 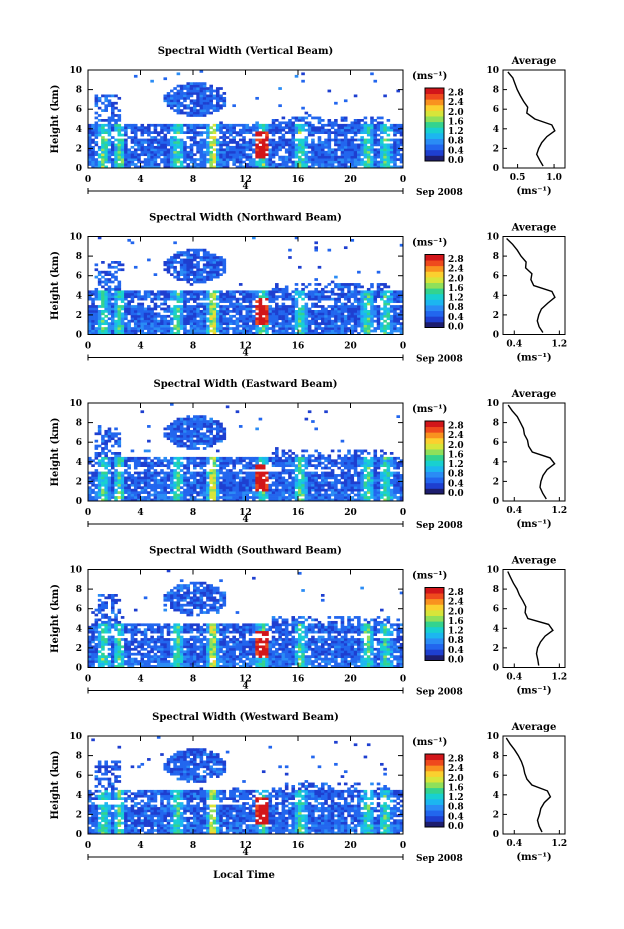 I want to click on colorbar-frame, so click(x=434, y=291).